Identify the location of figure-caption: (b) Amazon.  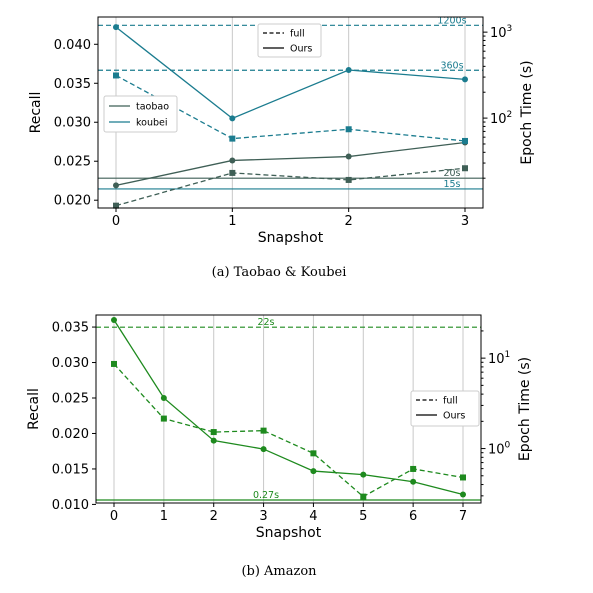
(279, 571).